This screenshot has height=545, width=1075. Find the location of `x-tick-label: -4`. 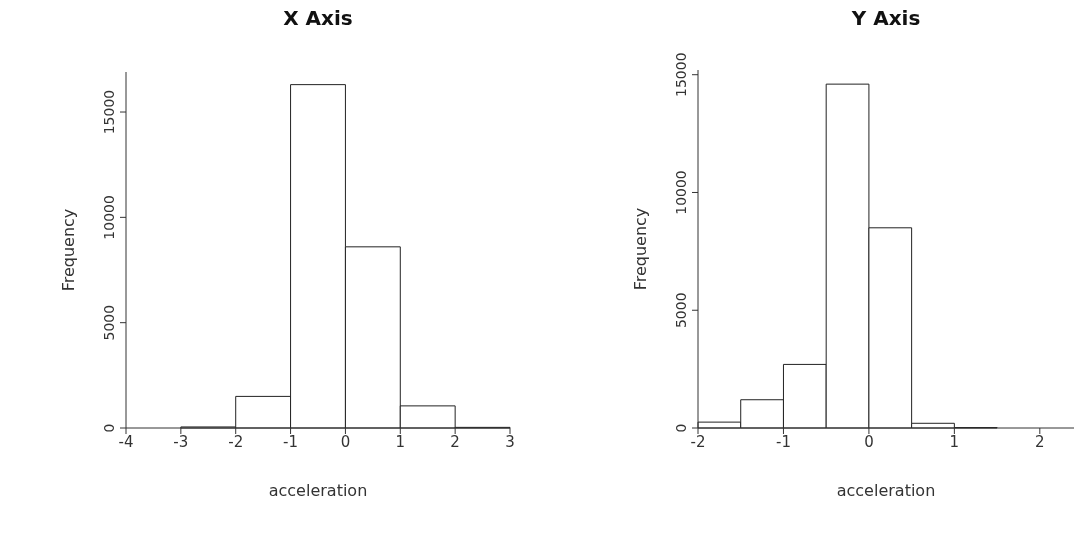

x-tick-label: -4 is located at coordinates (126, 441).